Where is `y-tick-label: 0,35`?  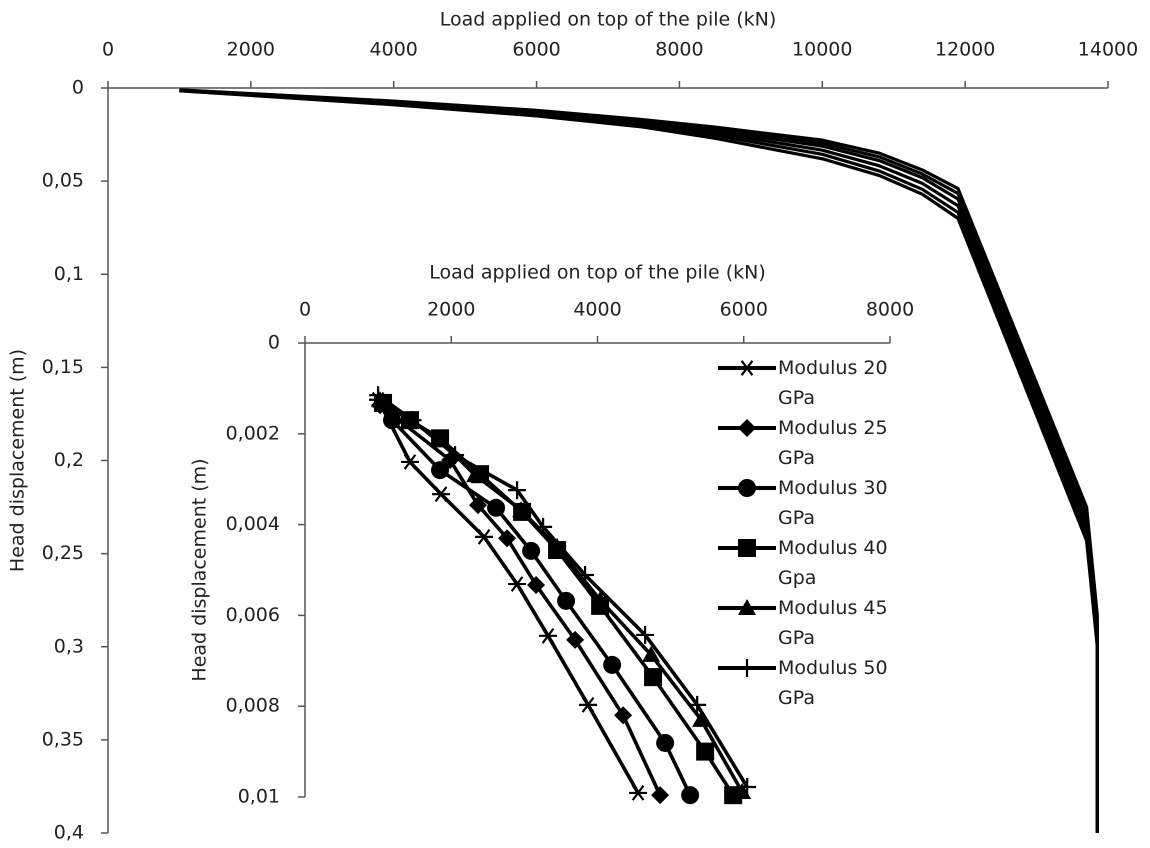
y-tick-label: 0,35 is located at coordinates (63, 739).